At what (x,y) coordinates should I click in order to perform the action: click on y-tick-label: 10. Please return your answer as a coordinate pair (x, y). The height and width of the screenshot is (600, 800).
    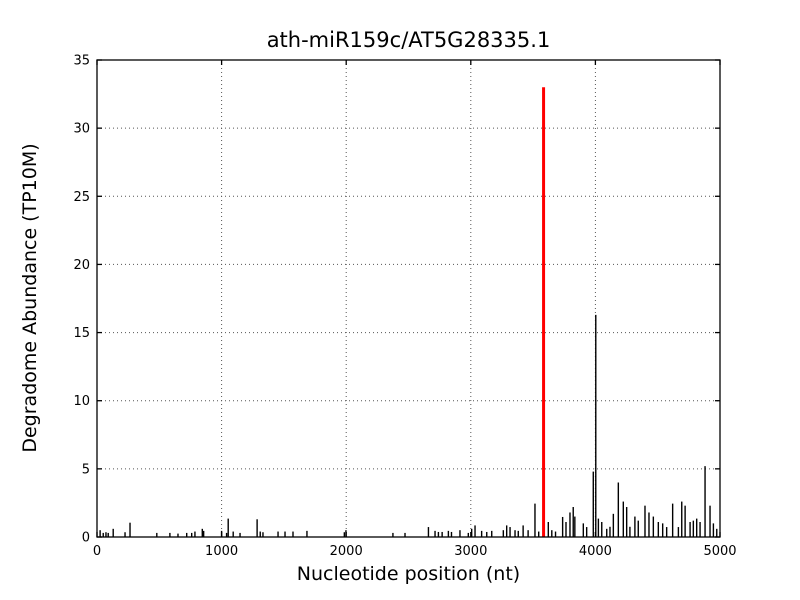
    Looking at the image, I should click on (81, 401).